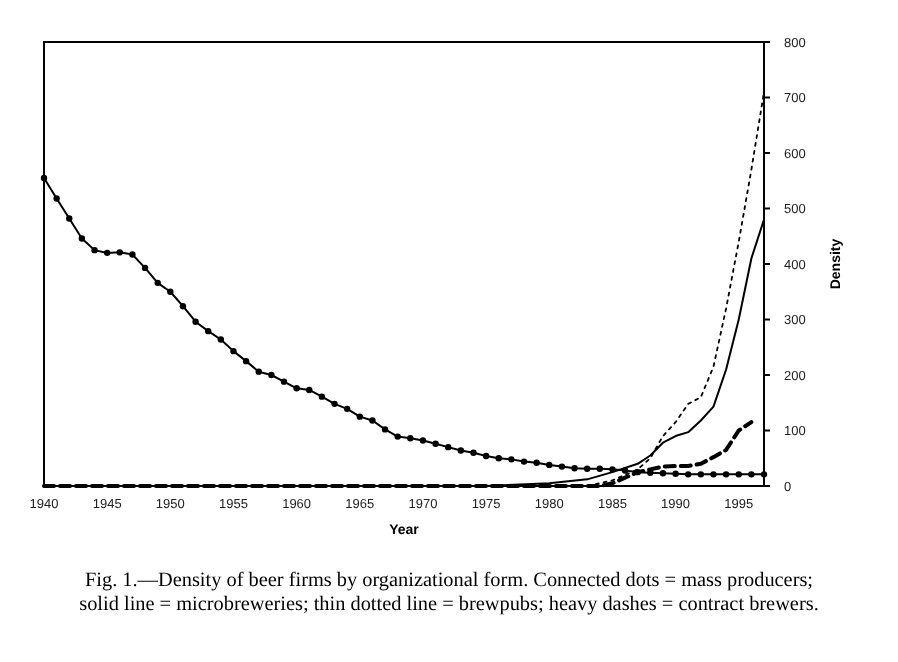 The width and height of the screenshot is (898, 662). What do you see at coordinates (449, 581) in the screenshot?
I see `caption: Fig. 1.—Density of beer firms by organizational form. Connected dots = mass producers;` at bounding box center [449, 581].